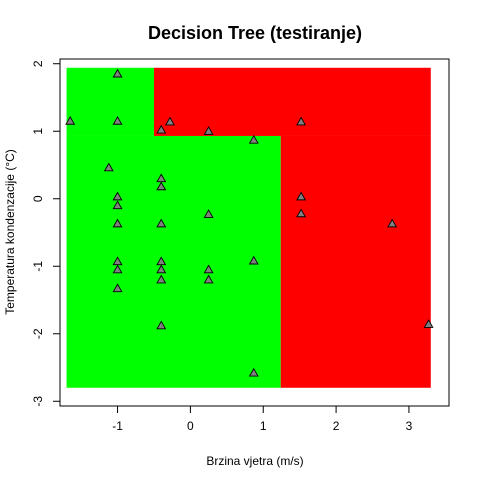 This screenshot has height=480, width=480. What do you see at coordinates (254, 461) in the screenshot?
I see `x-axis-label: Brzina vjetra (m/s)` at bounding box center [254, 461].